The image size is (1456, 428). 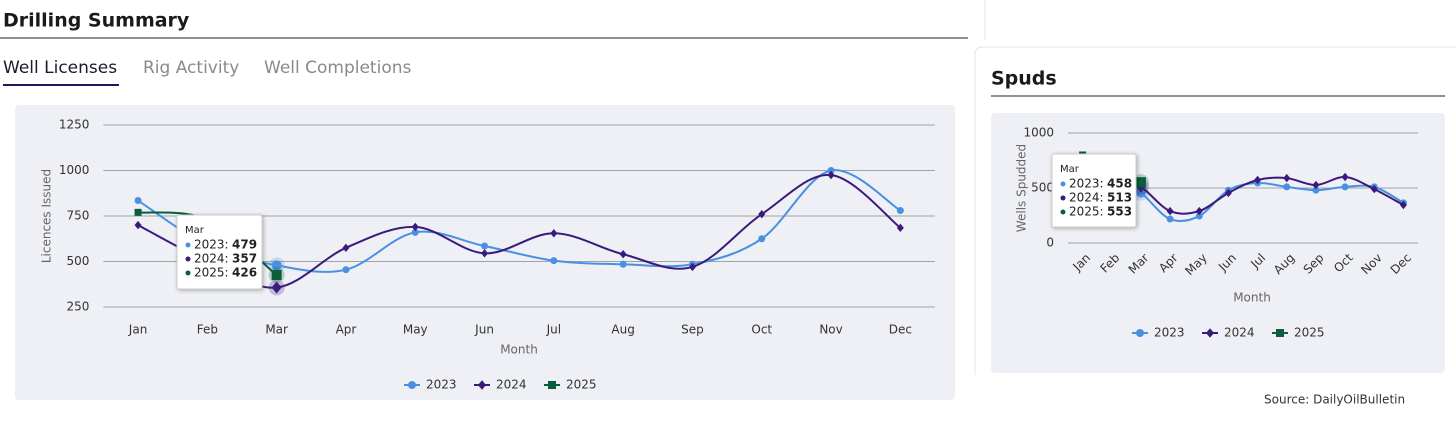 What do you see at coordinates (337, 68) in the screenshot?
I see `tab: Well Completions` at bounding box center [337, 68].